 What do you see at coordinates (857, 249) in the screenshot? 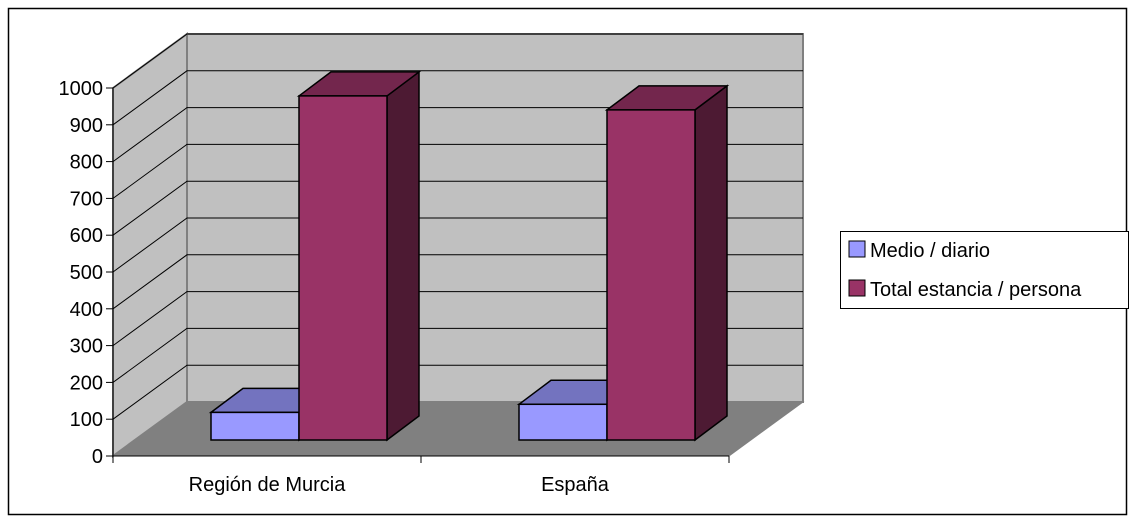
I see `legend-swatch-medio` at bounding box center [857, 249].